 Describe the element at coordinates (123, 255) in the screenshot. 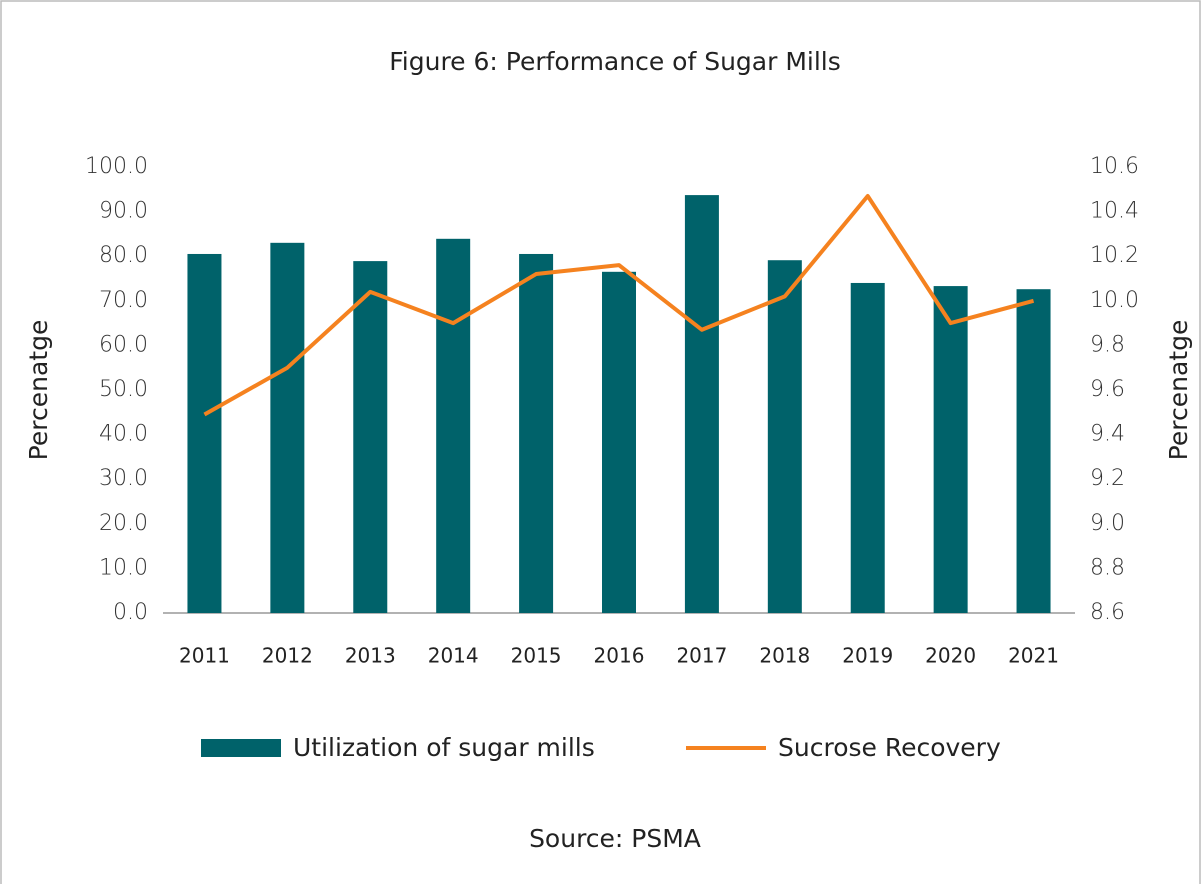

I see `y-tick-label: 80.0` at that location.